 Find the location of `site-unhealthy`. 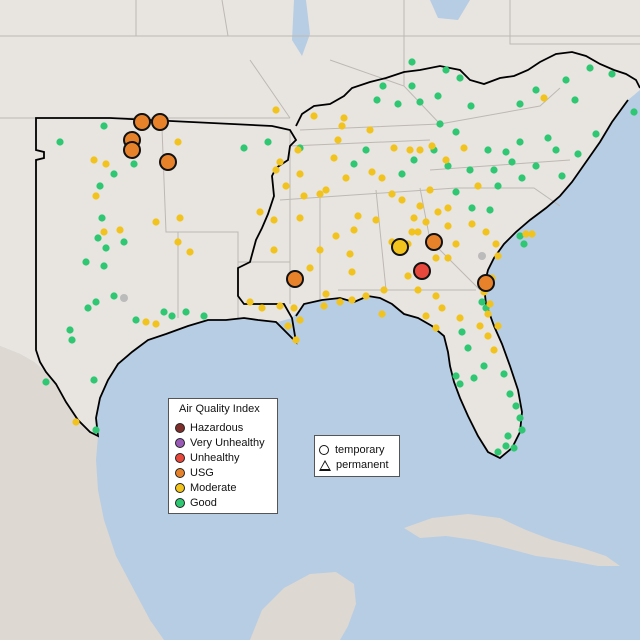

site-unhealthy is located at coordinates (422, 271).